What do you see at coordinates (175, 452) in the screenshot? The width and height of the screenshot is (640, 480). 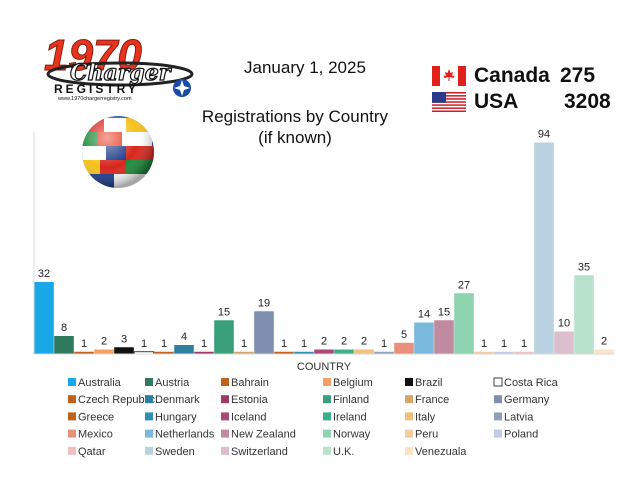 I see `legend-label-sweden: Sweden` at bounding box center [175, 452].